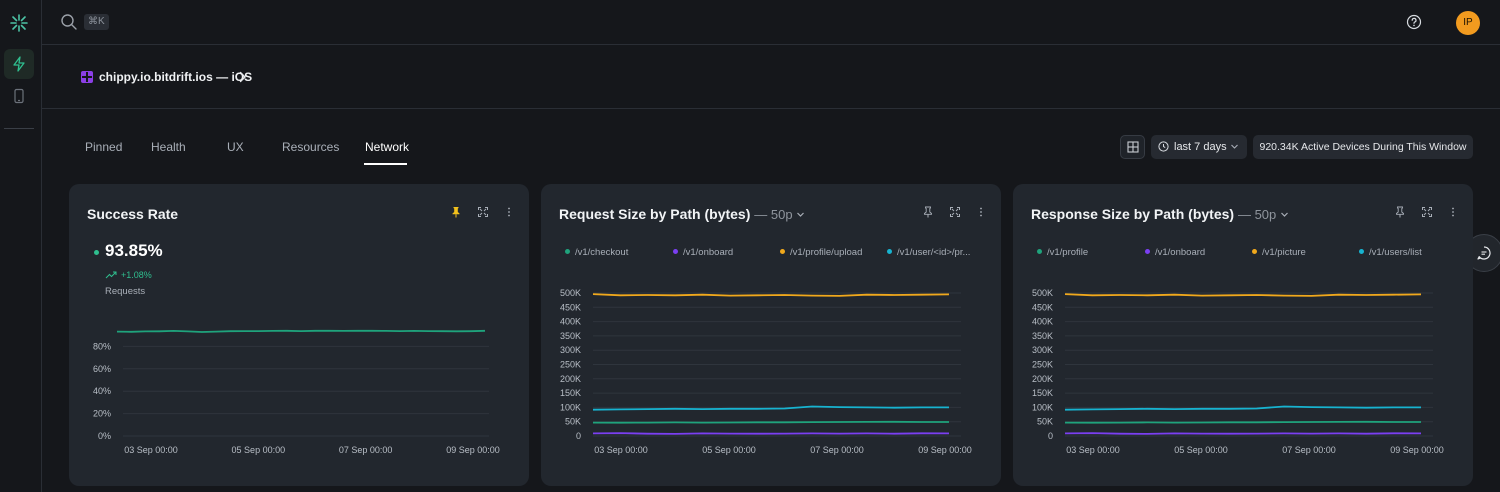  I want to click on bitdrift-logo-icon, so click(19, 23).